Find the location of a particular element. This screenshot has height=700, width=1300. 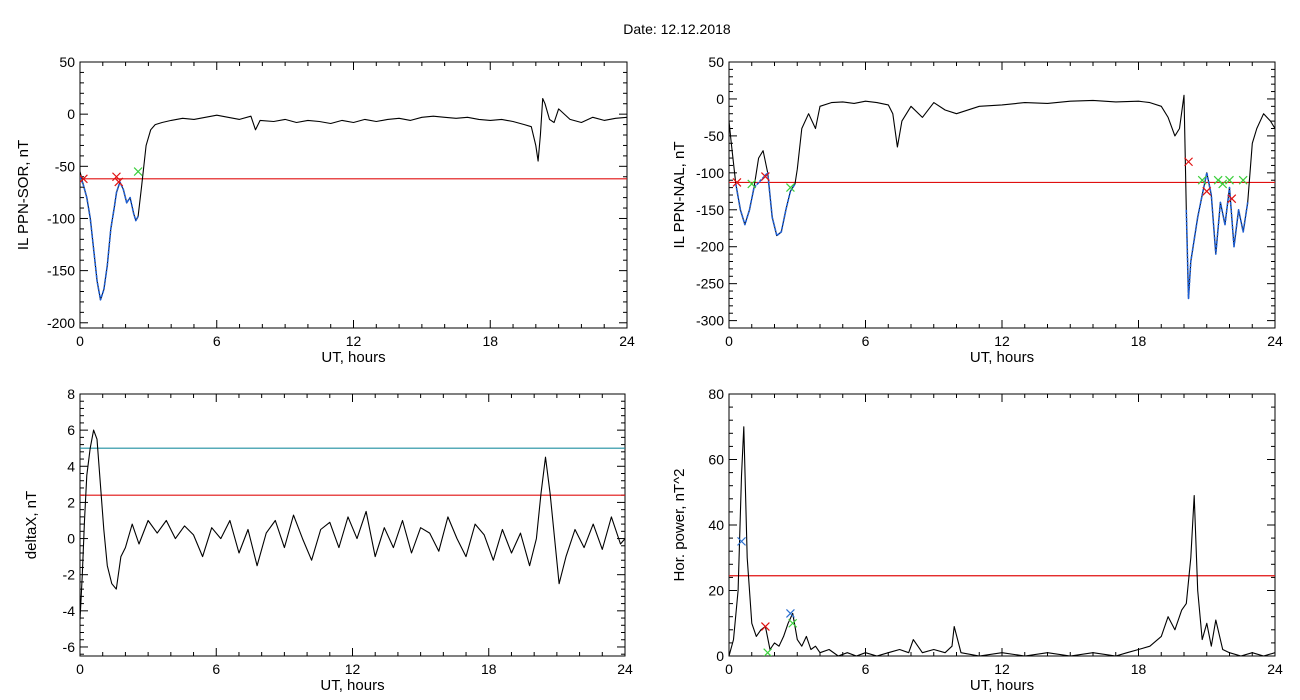

y-tick-label: 8 is located at coordinates (71, 394).